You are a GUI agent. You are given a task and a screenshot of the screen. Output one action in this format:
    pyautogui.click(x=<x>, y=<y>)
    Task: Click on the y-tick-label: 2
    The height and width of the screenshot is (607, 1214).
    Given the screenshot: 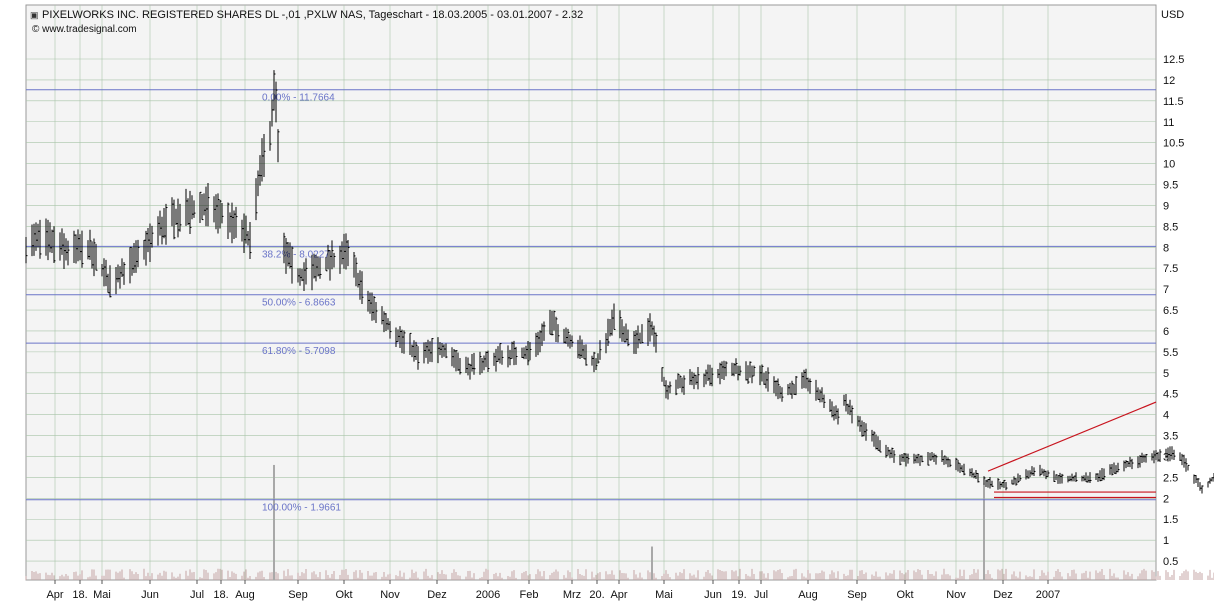 What is the action you would take?
    pyautogui.click(x=1166, y=499)
    